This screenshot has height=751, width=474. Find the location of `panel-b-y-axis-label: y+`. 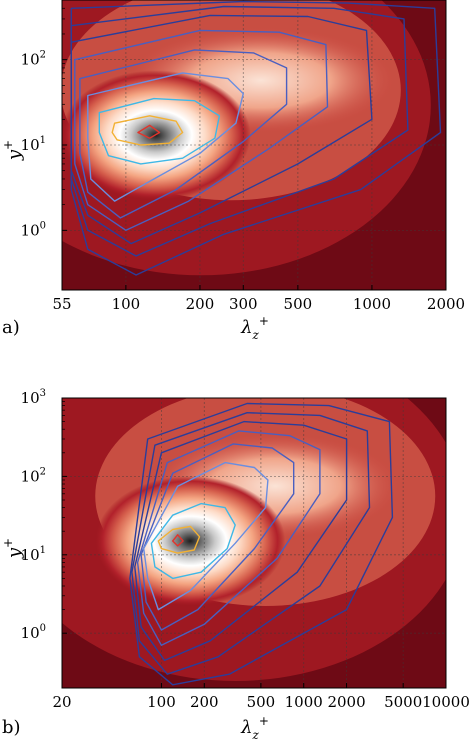

panel-b-y-axis-label: y+ is located at coordinates (13, 548).